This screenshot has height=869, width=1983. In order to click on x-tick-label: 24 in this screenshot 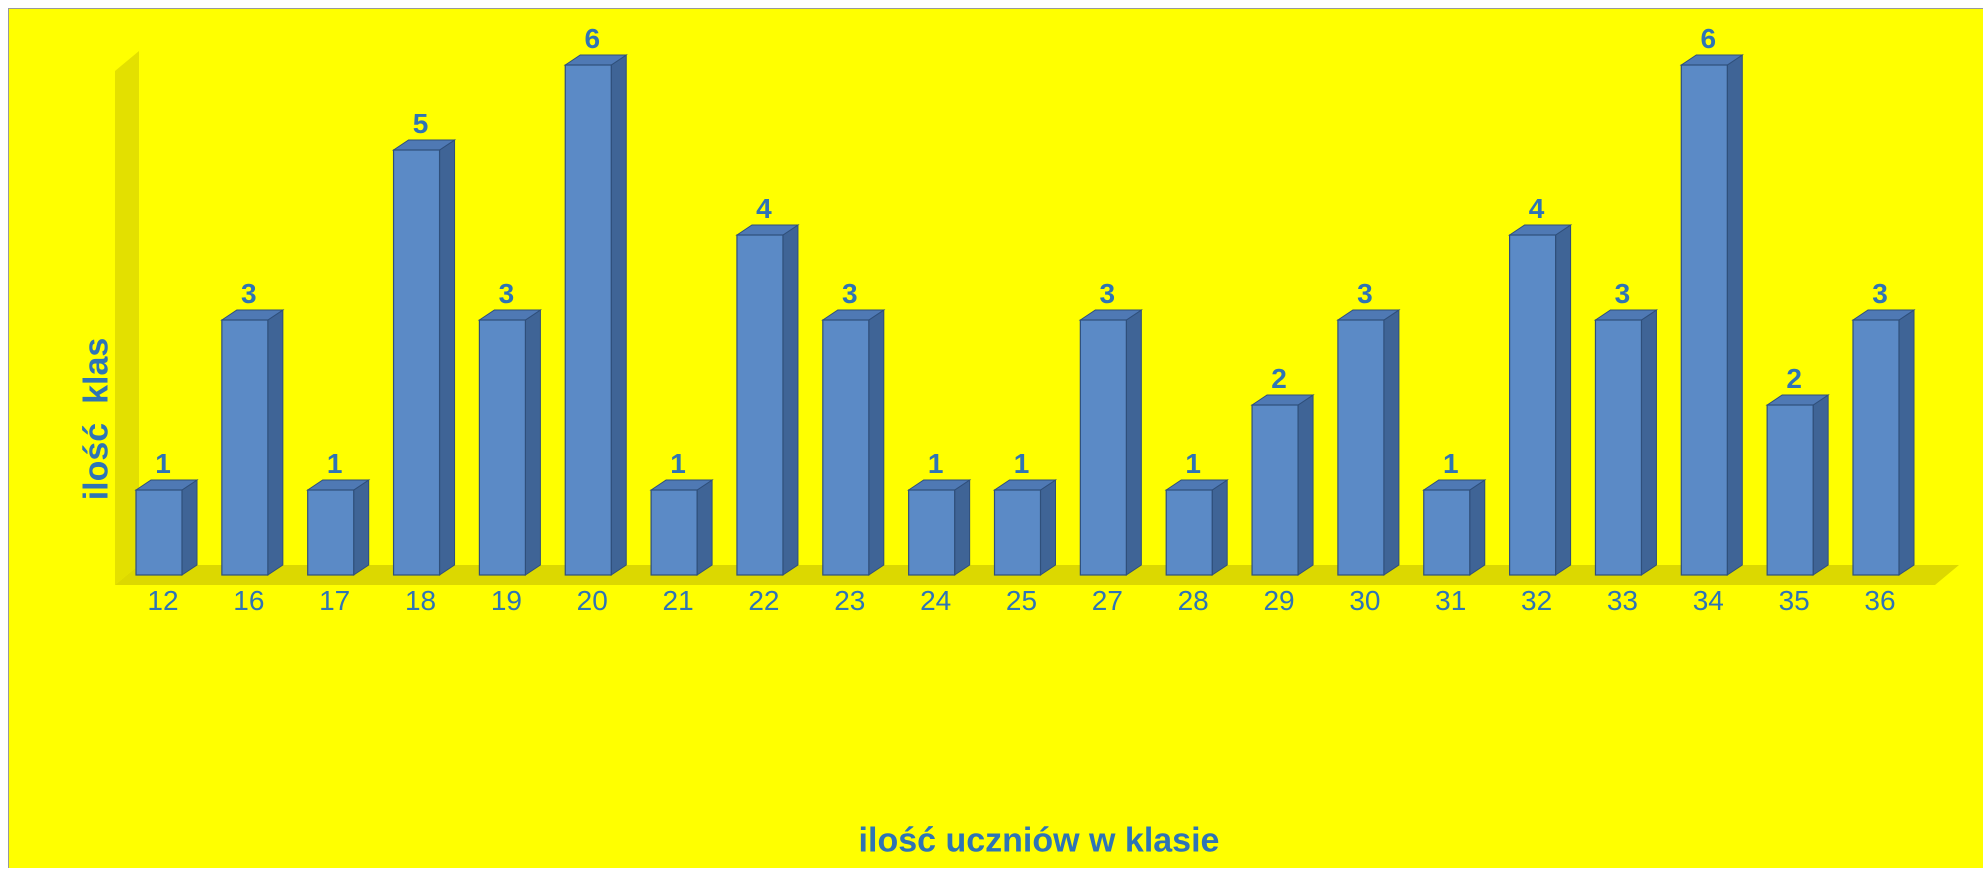, I will do `click(935, 600)`.